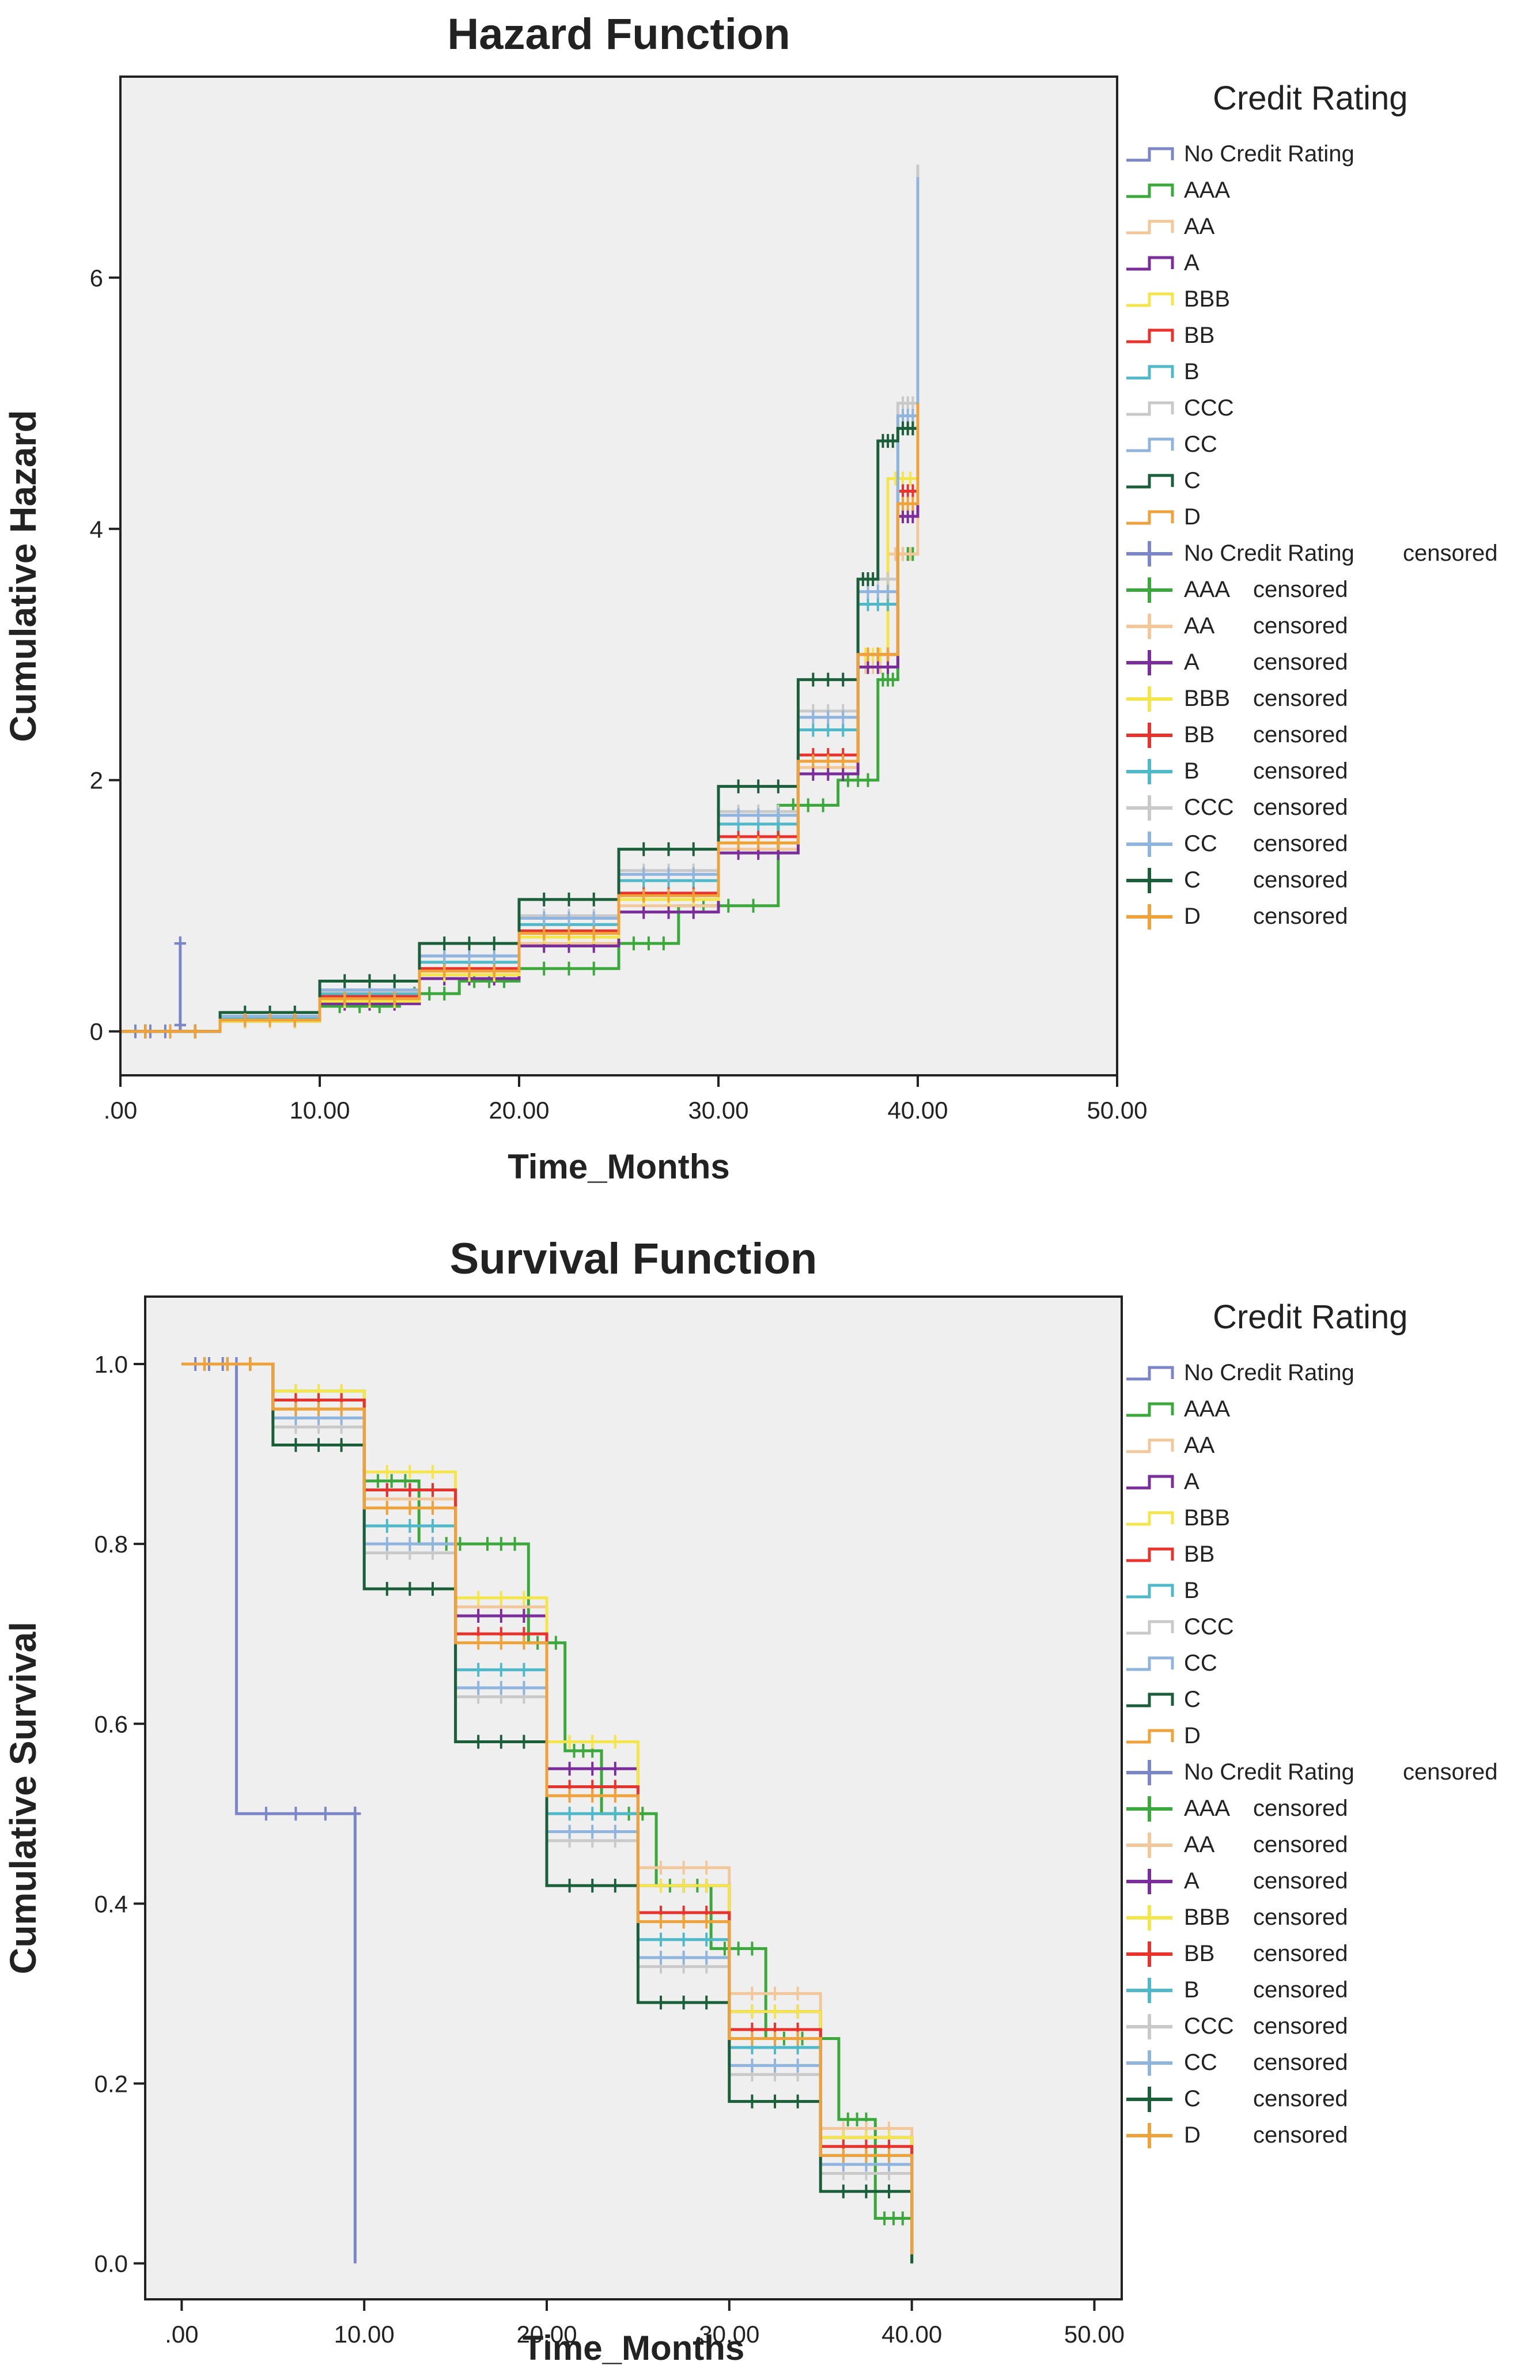 The image size is (1540, 2380). What do you see at coordinates (111, 1904) in the screenshot?
I see `y-tick-label: 0.4` at bounding box center [111, 1904].